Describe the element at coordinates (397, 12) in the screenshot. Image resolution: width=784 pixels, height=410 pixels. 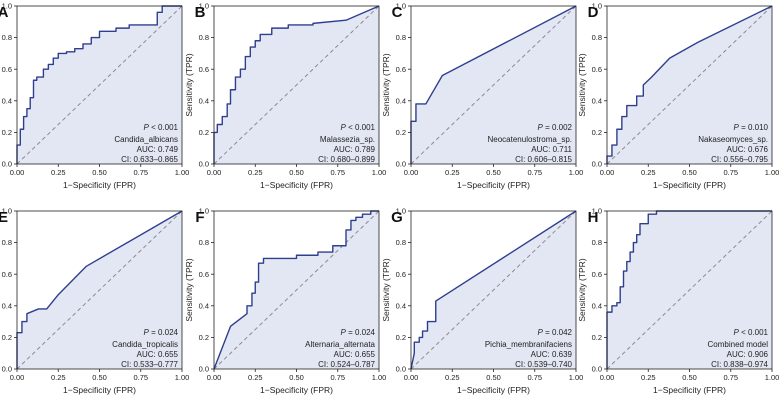
I see `panel-letter: C` at that location.